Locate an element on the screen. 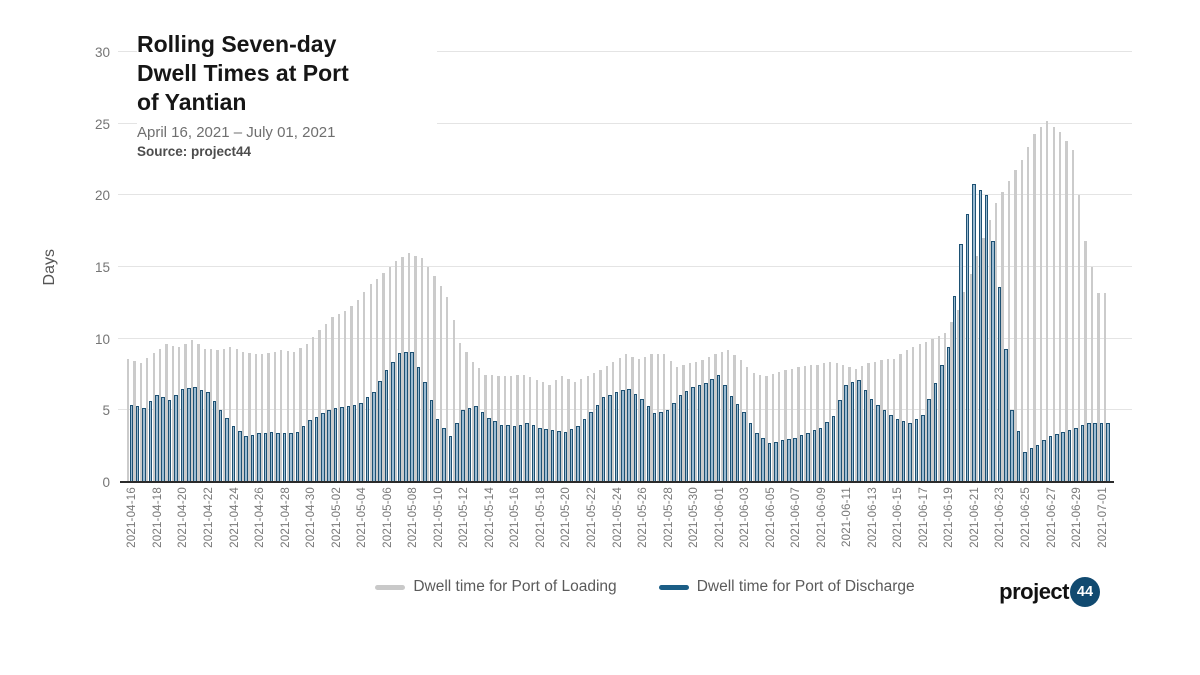  x-tick-label: 2021-05-26 is located at coordinates (643, 517).